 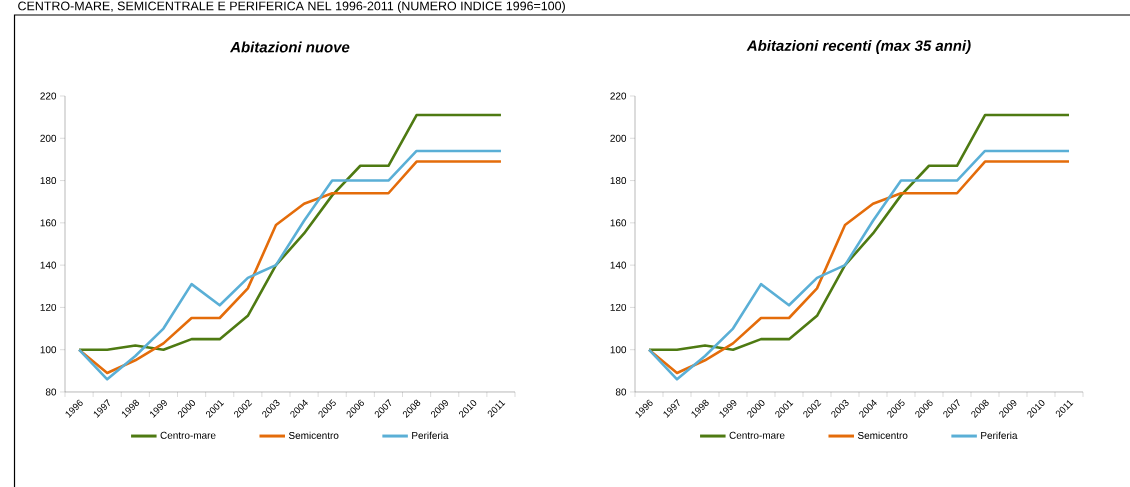 What do you see at coordinates (291, 7) in the screenshot?
I see `text: CENTRO-MARE, SEMICENTRALE E PERIFERICA NEL 1996-2011 (NUMERO INDICE 1996=100)` at bounding box center [291, 7].